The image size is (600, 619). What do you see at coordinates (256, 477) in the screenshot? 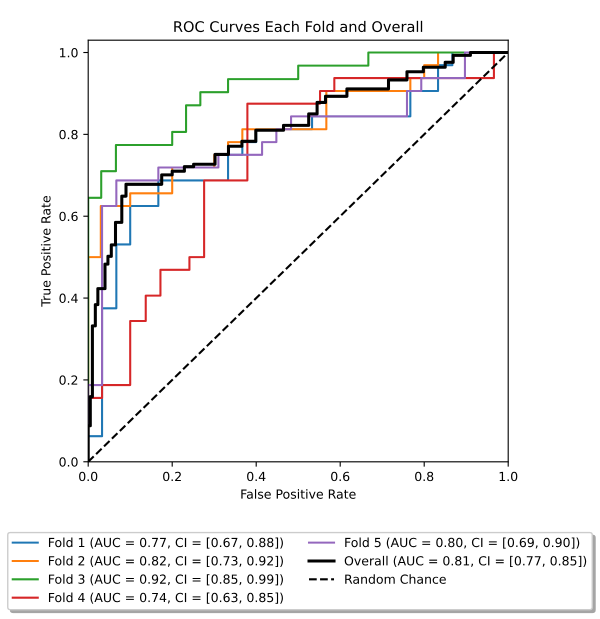
I see `x-tick-label: 0.4` at bounding box center [256, 477].